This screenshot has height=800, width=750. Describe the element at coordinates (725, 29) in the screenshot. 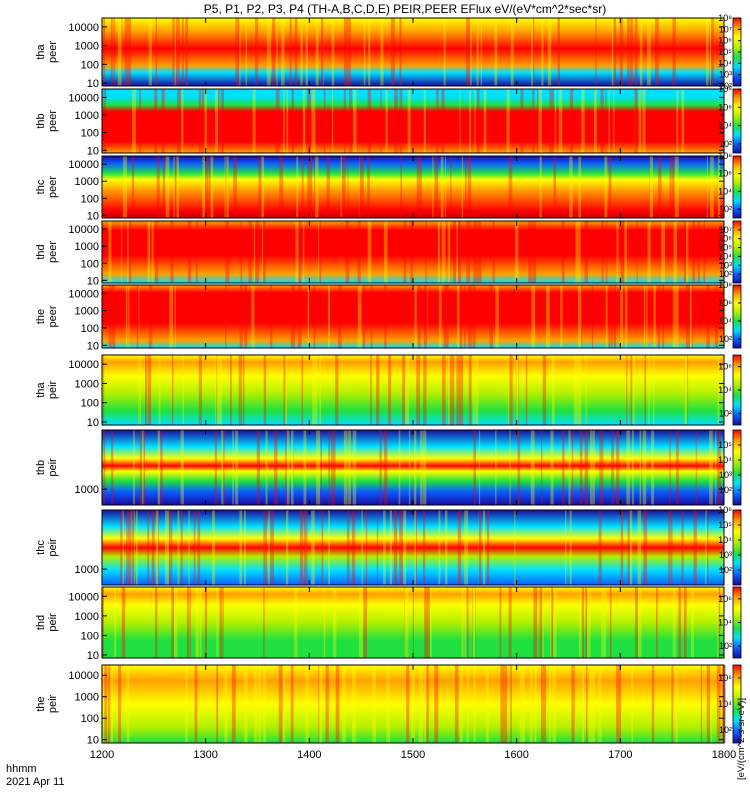

I see `colorbar-tick-label: 10⁷` at that location.